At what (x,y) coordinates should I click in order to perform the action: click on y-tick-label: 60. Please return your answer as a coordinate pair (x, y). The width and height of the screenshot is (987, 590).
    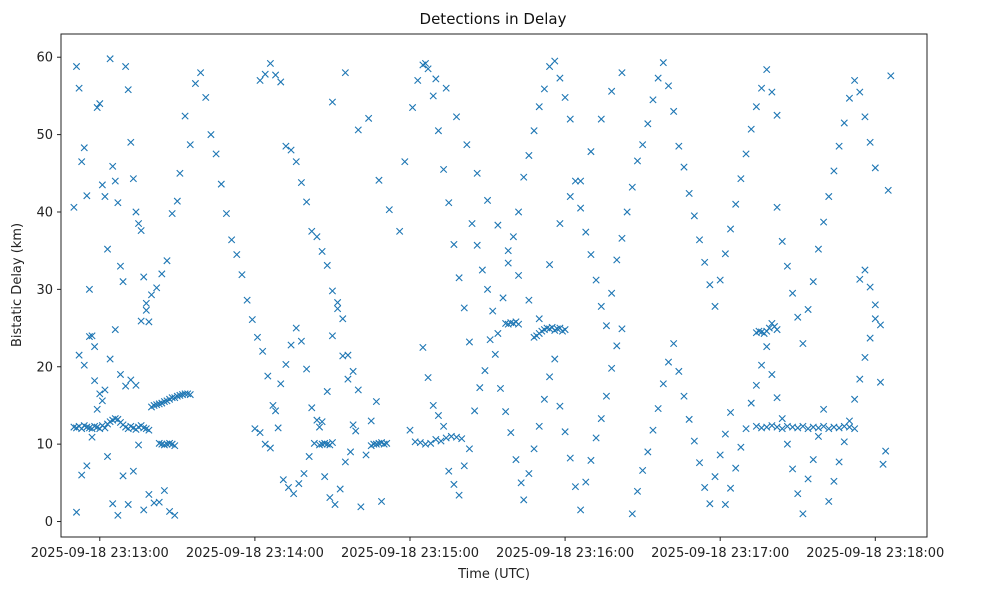
    Looking at the image, I should click on (44, 58).